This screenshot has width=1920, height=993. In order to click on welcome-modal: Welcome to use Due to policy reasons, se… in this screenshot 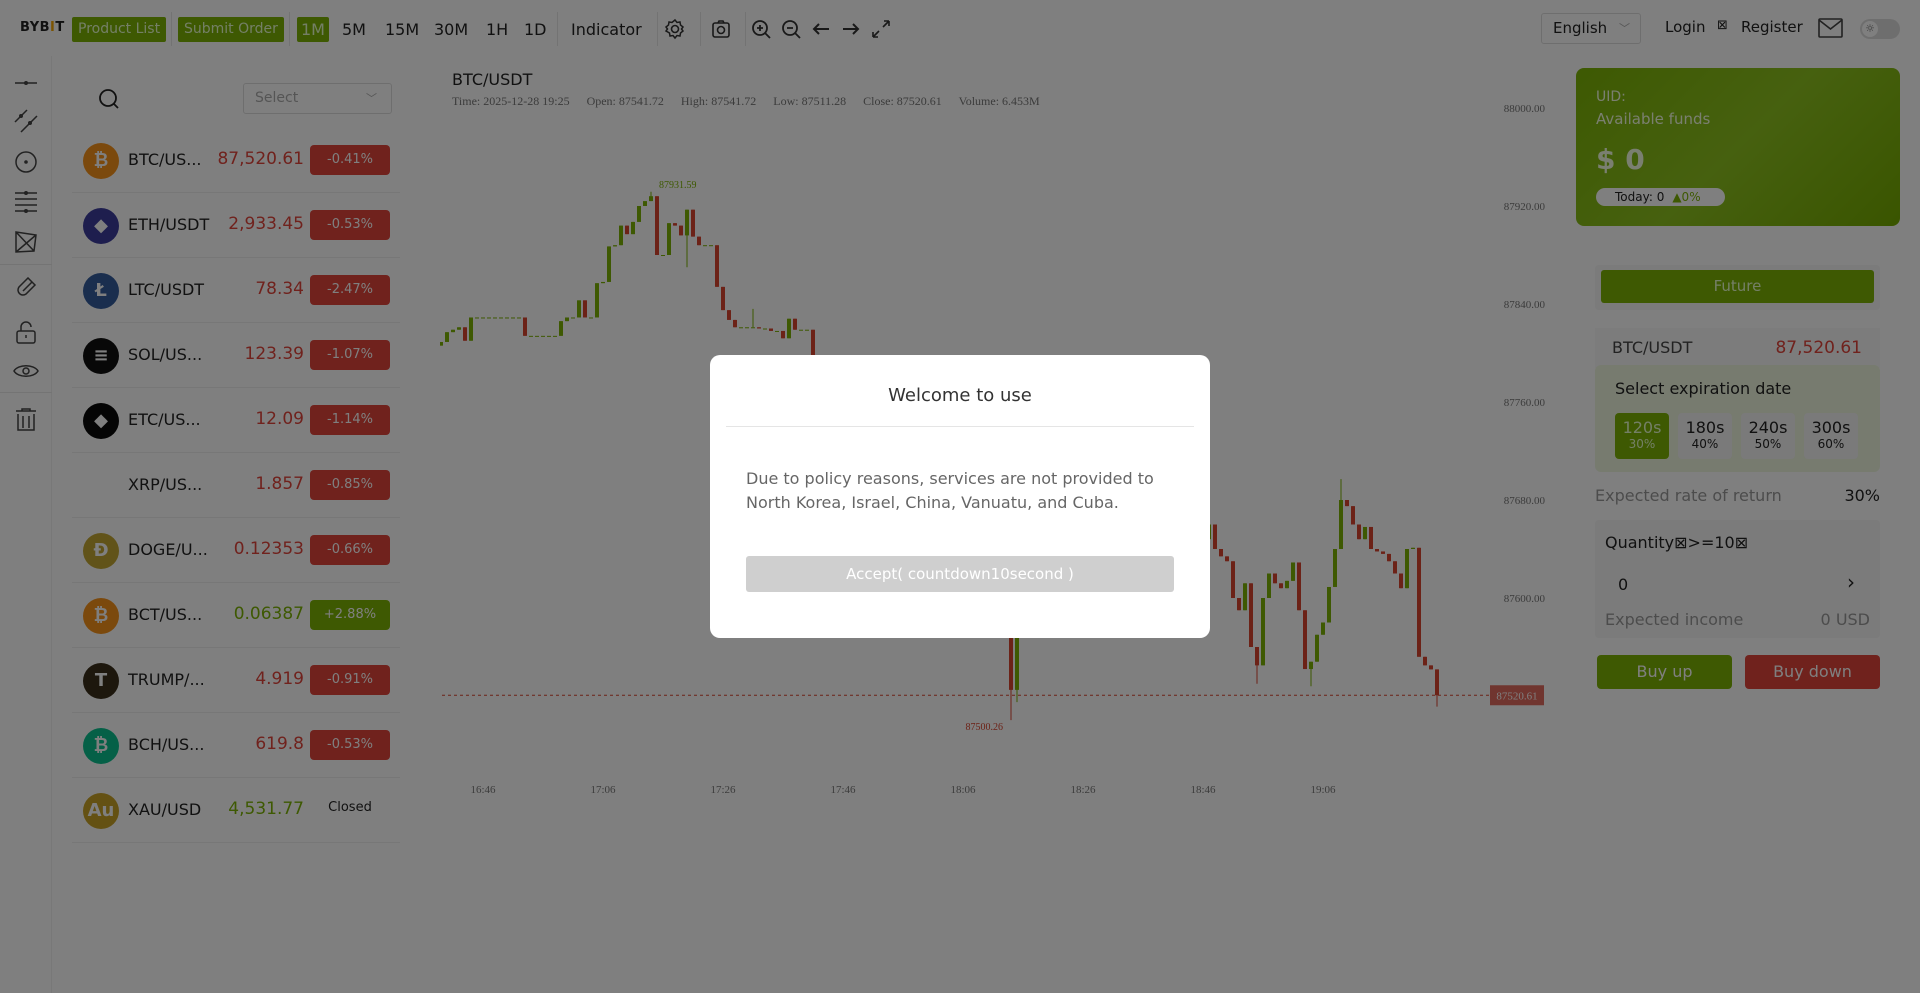, I will do `click(960, 496)`.